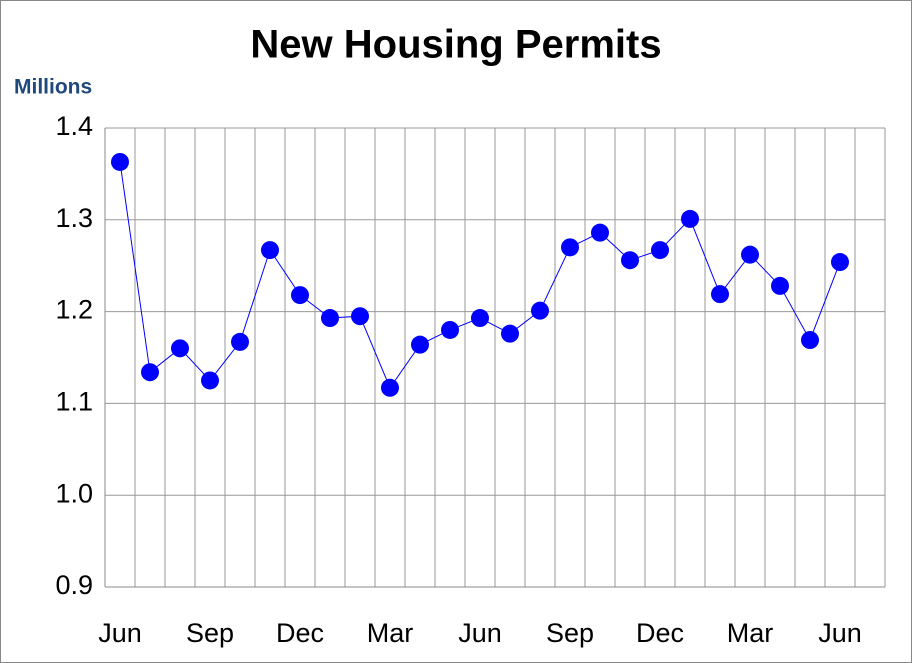 Image resolution: width=912 pixels, height=663 pixels. I want to click on y-tick-label: 1.3, so click(74, 218).